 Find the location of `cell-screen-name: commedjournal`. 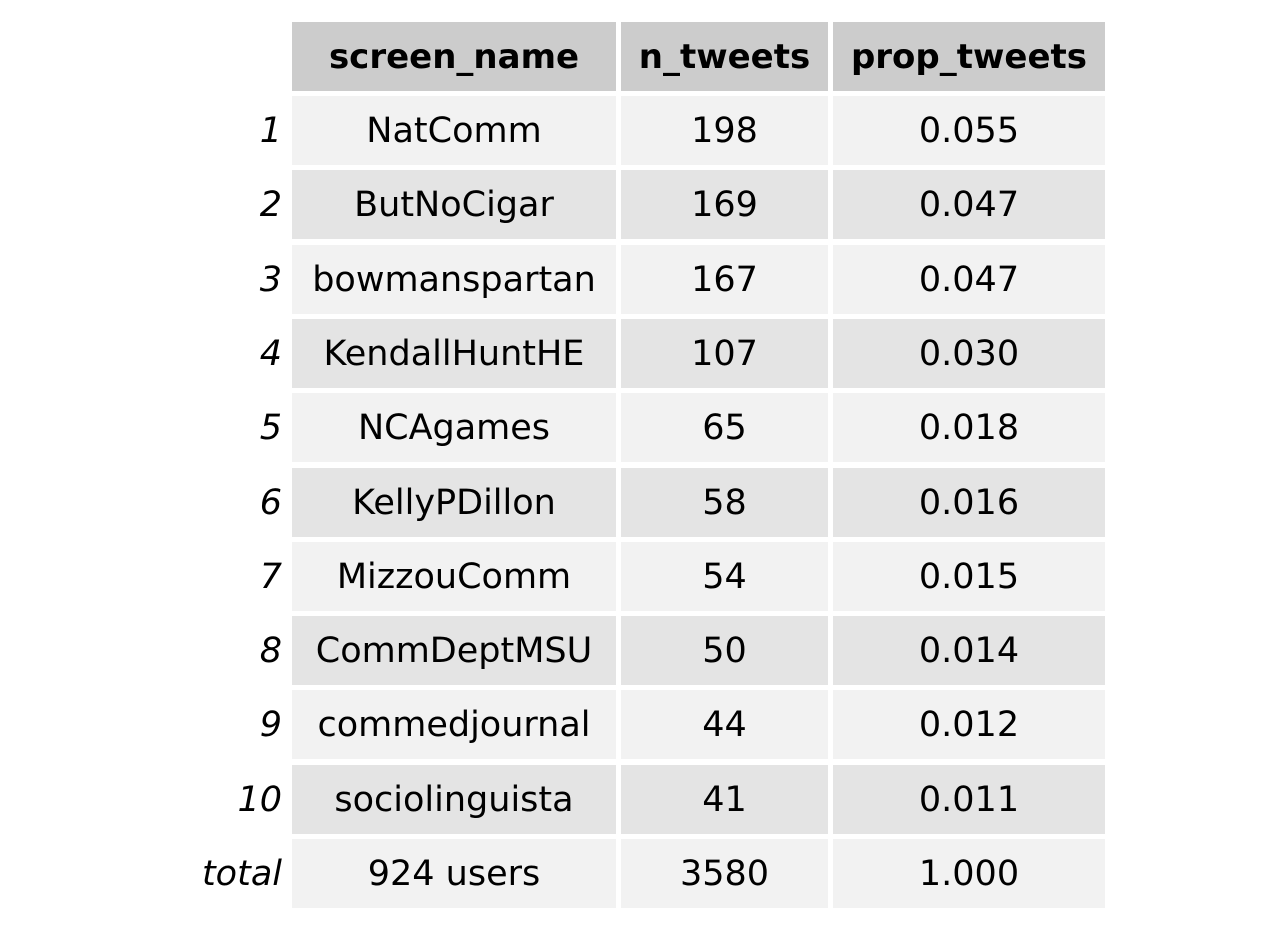

cell-screen-name: commedjournal is located at coordinates (454, 724).